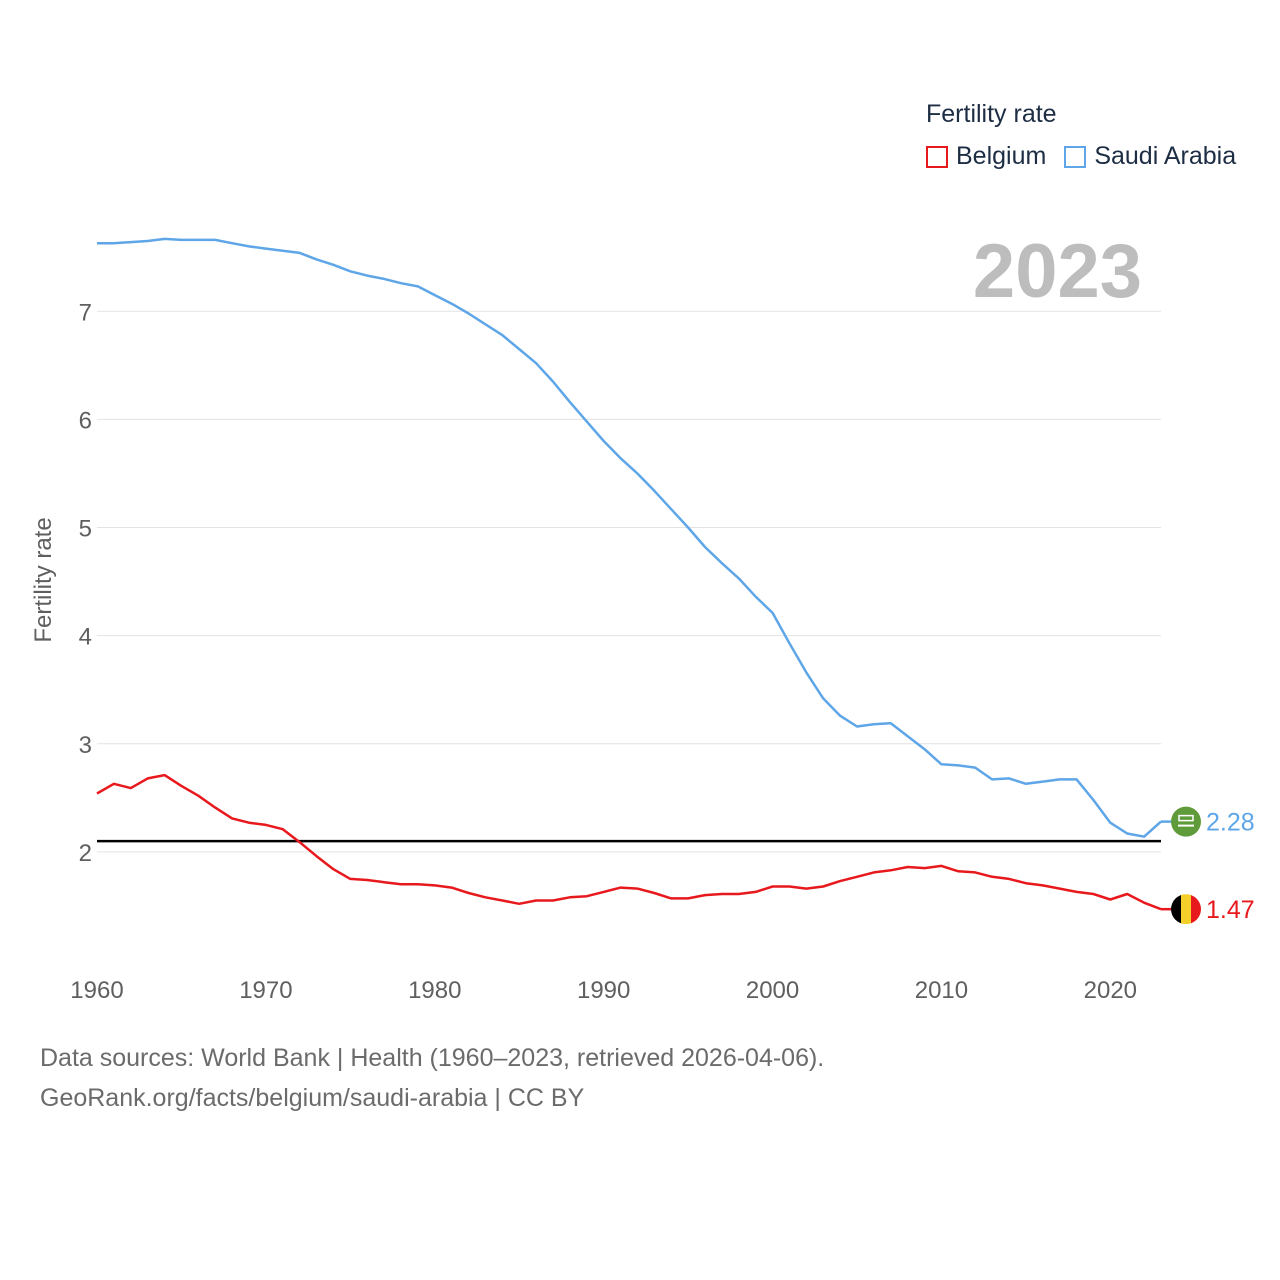  Describe the element at coordinates (772, 990) in the screenshot. I see `x-tick-label: 2000` at that location.